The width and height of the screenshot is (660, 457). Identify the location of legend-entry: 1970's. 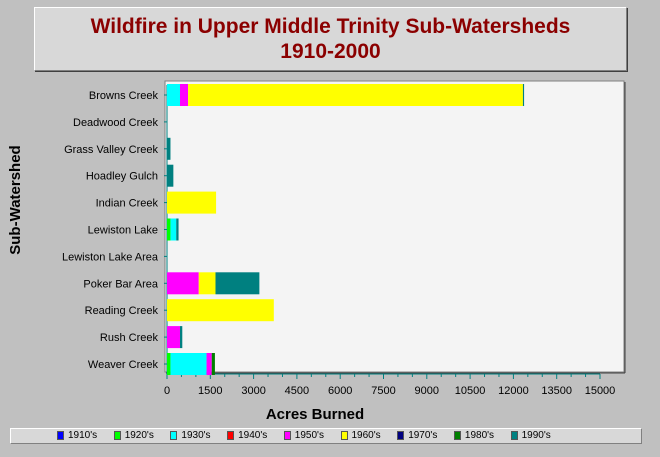
(417, 436).